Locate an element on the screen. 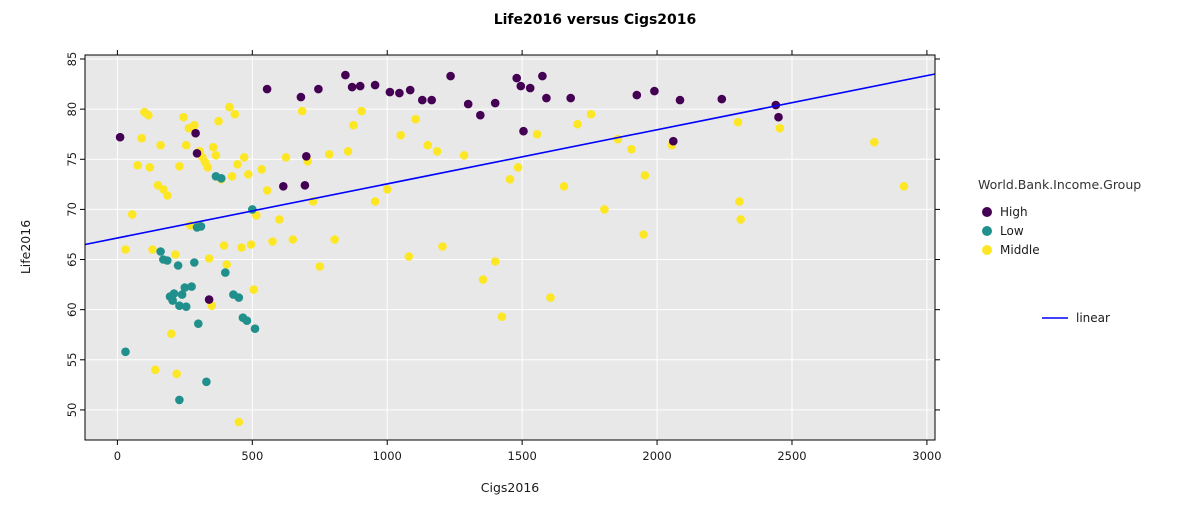 The image size is (1191, 515). legend-swatch-low is located at coordinates (987, 231).